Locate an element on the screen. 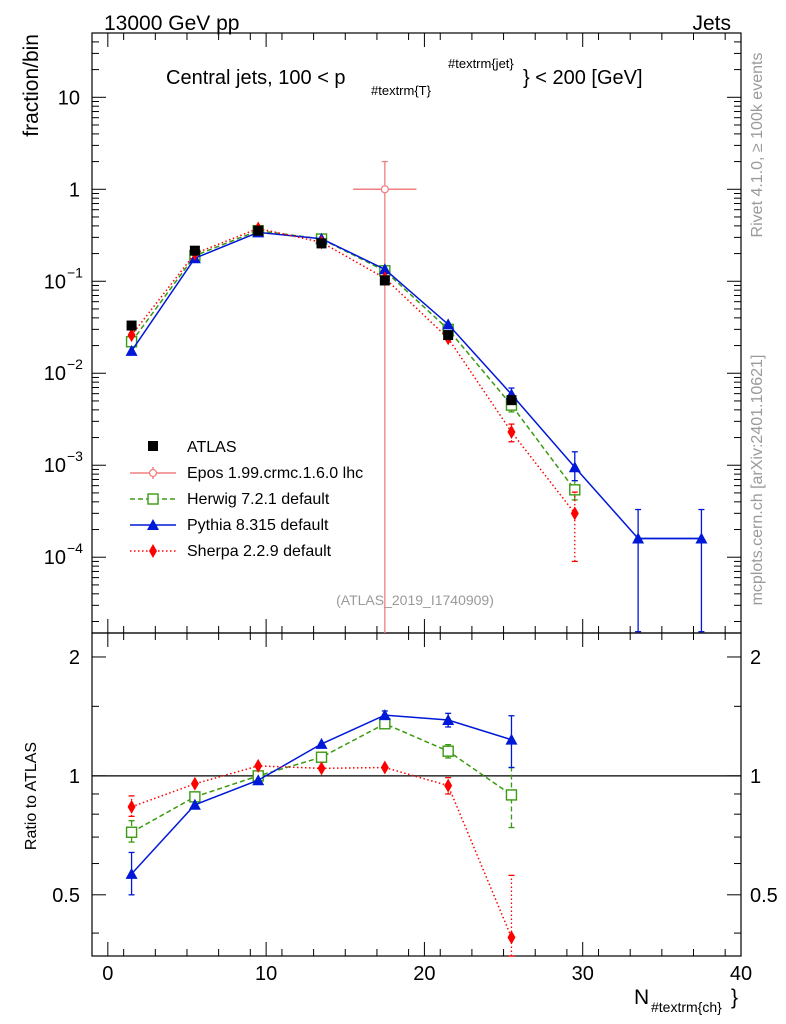 This screenshot has width=786, height=1024. legend-entry-pythia: Pythia 8.315 default is located at coordinates (229, 525).